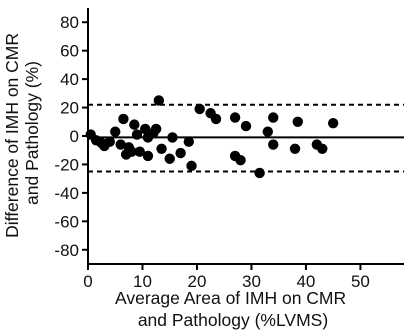  Describe the element at coordinates (12, 135) in the screenshot. I see `y-axis-title-line-1: Difference of IMH on CMR` at that location.